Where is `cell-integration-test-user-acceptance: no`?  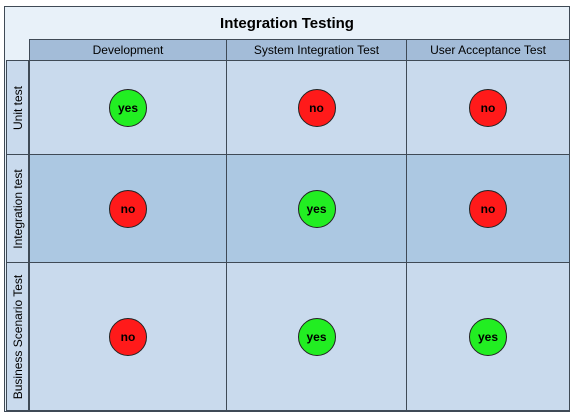 cell-integration-test-user-acceptance: no is located at coordinates (488, 208).